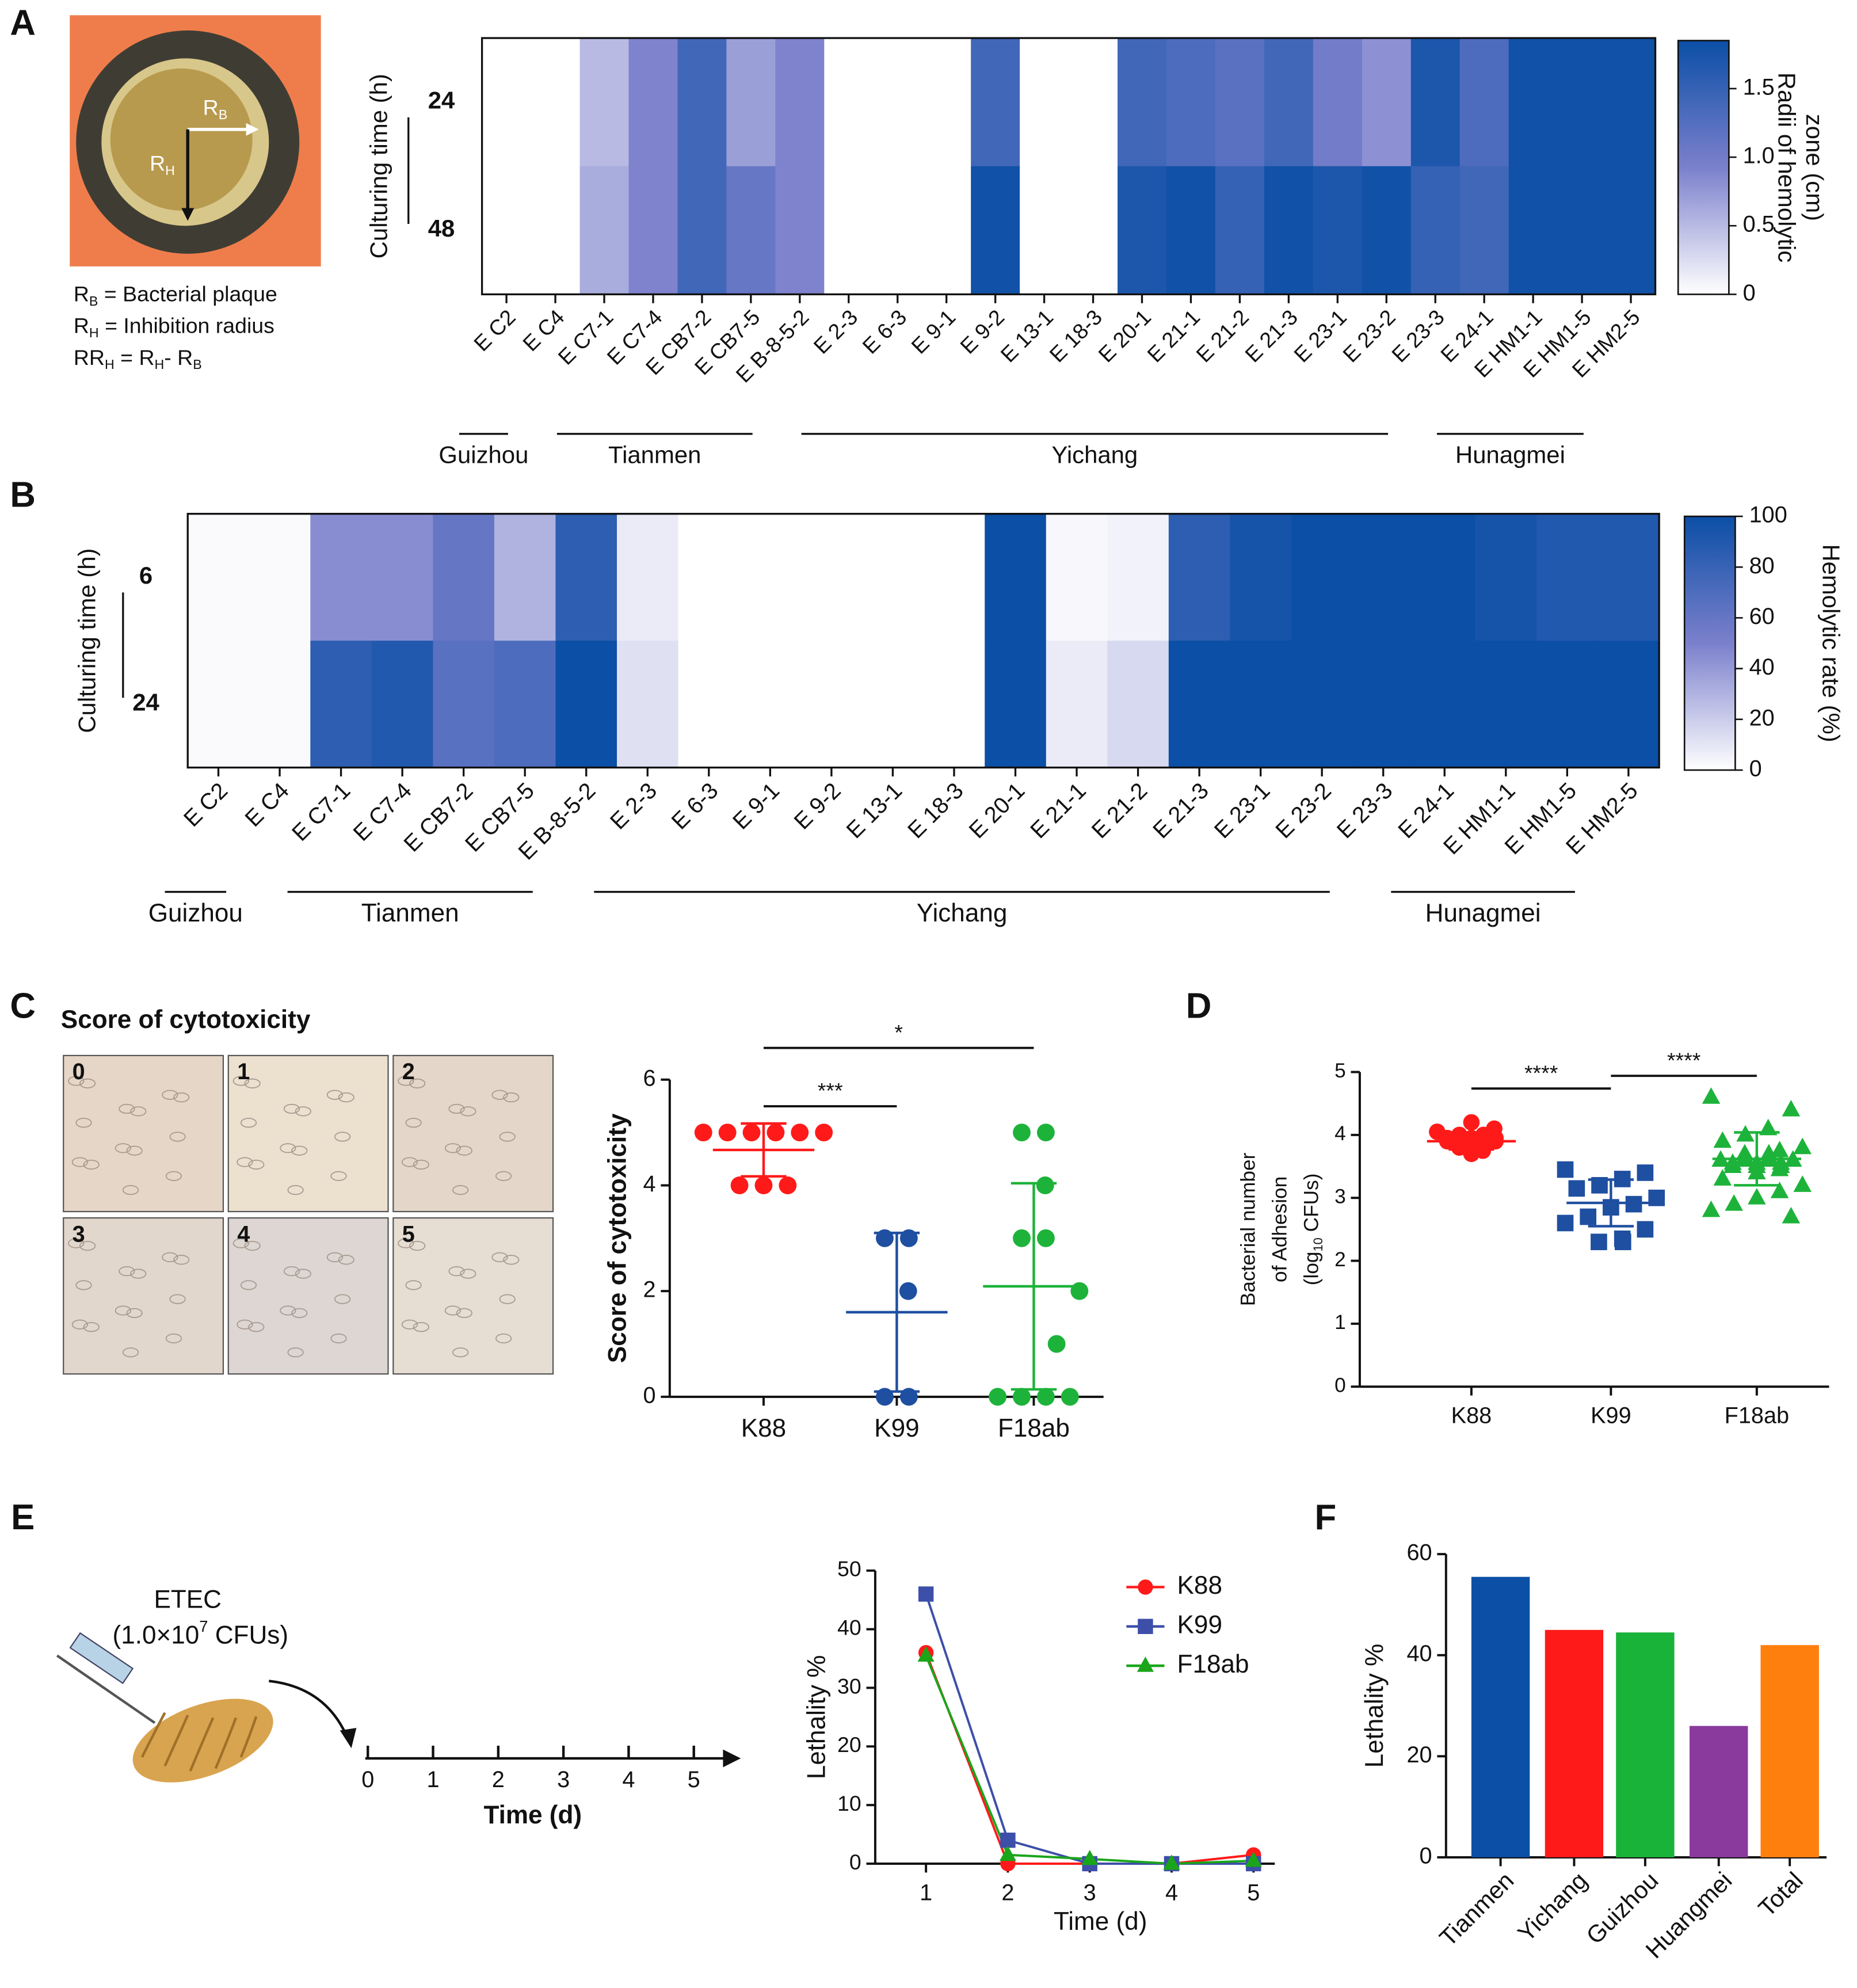 This screenshot has width=1857, height=1988. I want to click on colorbar-tick-label: 0, so click(1756, 768).